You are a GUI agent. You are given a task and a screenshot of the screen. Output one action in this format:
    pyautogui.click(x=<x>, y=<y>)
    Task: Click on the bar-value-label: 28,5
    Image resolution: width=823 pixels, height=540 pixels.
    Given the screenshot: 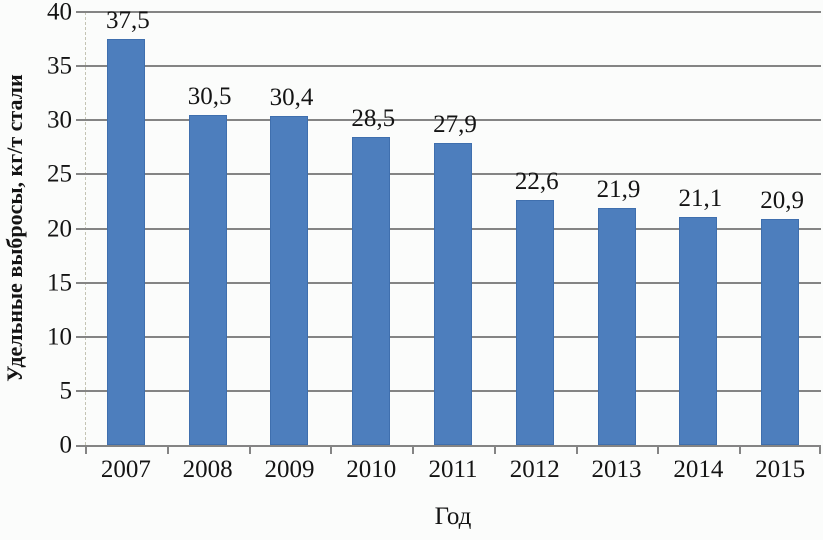 What is the action you would take?
    pyautogui.click(x=373, y=118)
    